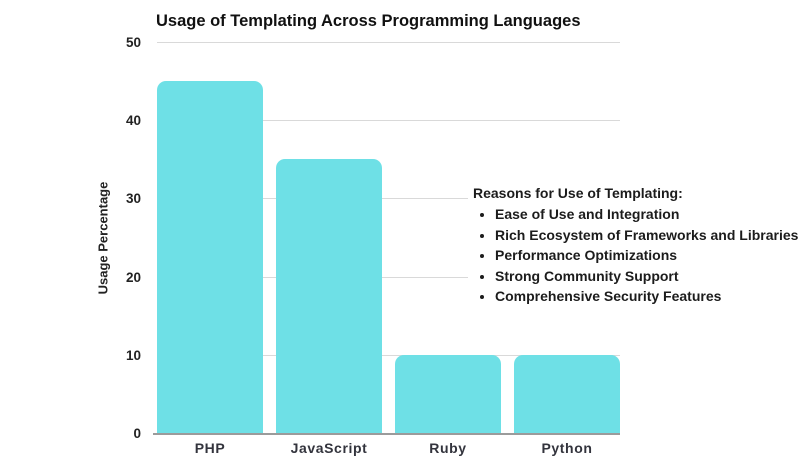 The width and height of the screenshot is (800, 470). I want to click on annotation-bullet-3: Strong Community Support, so click(644, 276).